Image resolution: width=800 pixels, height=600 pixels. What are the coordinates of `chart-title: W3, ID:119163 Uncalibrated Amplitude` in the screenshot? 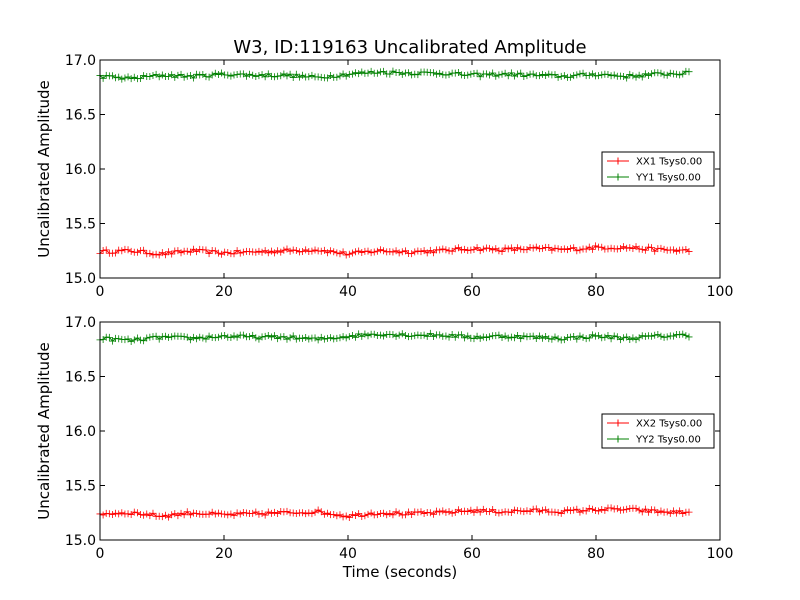 It's located at (409, 47).